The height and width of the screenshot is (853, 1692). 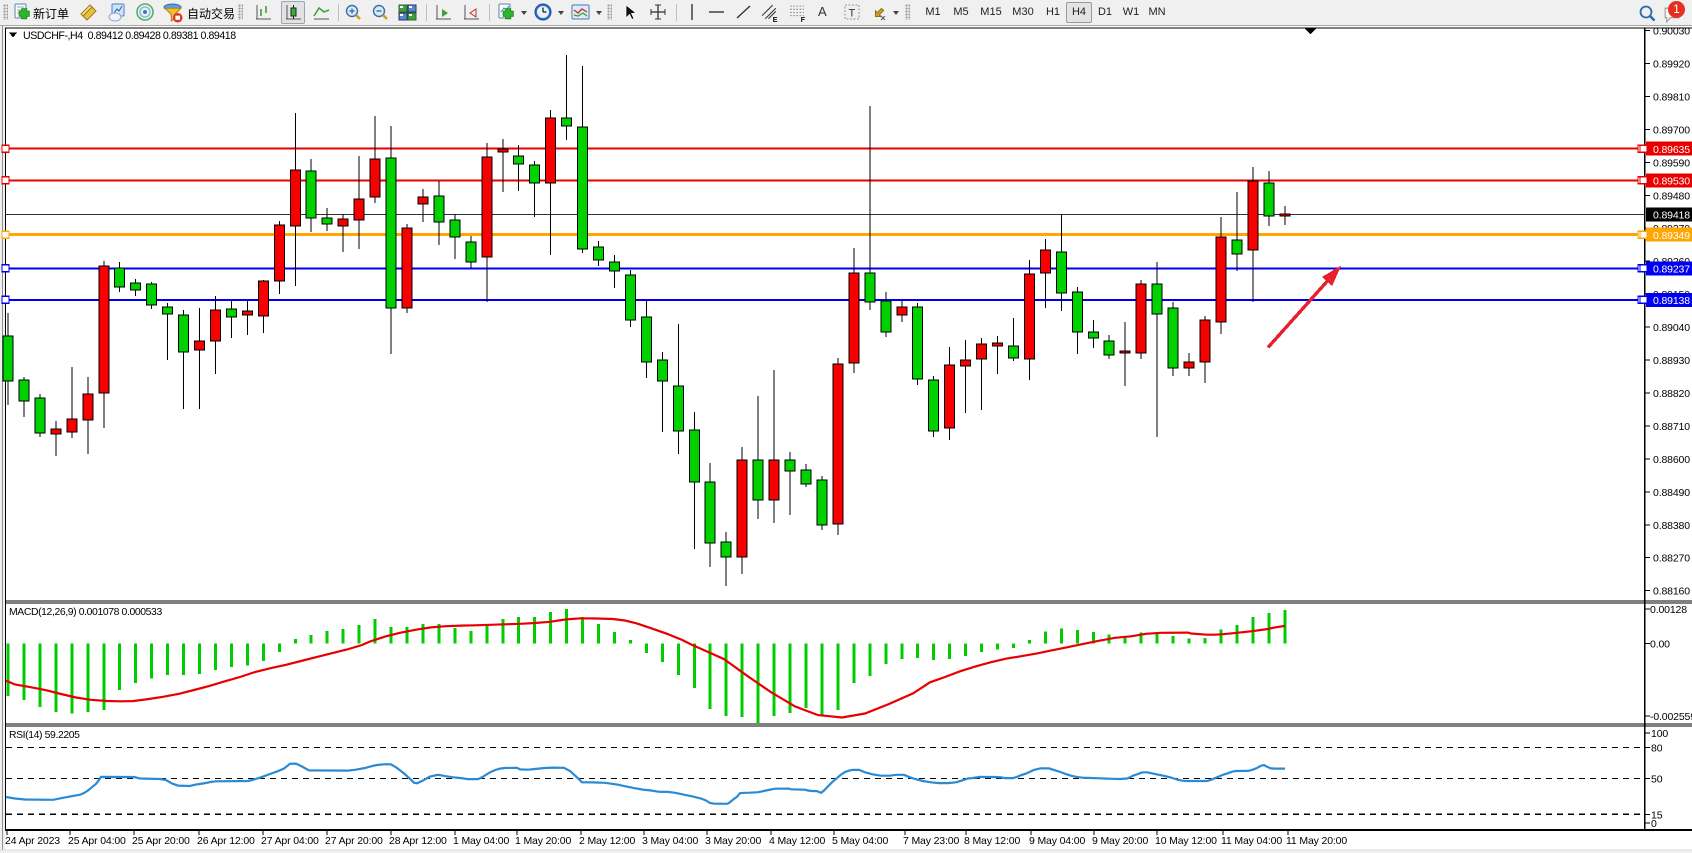 I want to click on svg-text: 0.88160, so click(x=1671, y=592).